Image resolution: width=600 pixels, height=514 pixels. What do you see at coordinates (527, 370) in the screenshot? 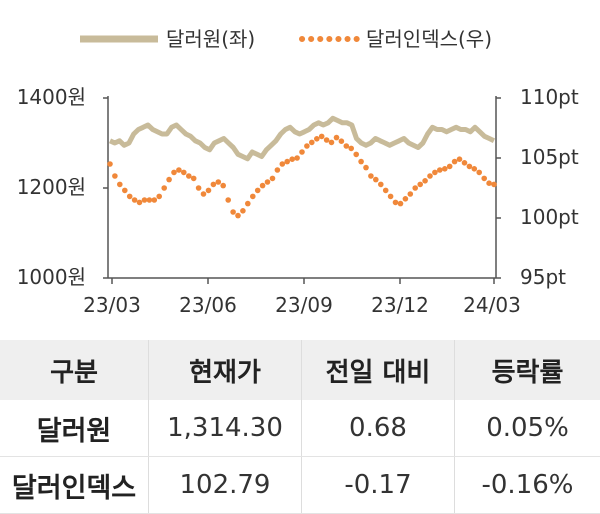
I see `column-header: 등락률` at bounding box center [527, 370].